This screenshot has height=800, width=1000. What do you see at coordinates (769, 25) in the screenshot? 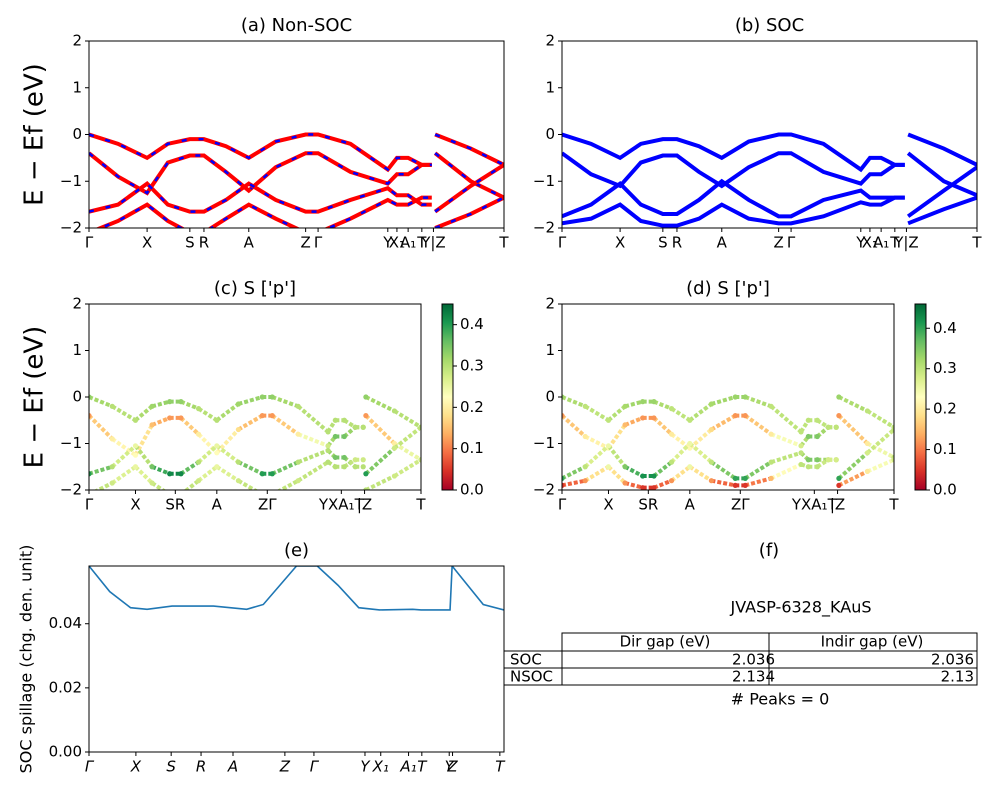
I see `panel-title: (b) SOC` at bounding box center [769, 25].